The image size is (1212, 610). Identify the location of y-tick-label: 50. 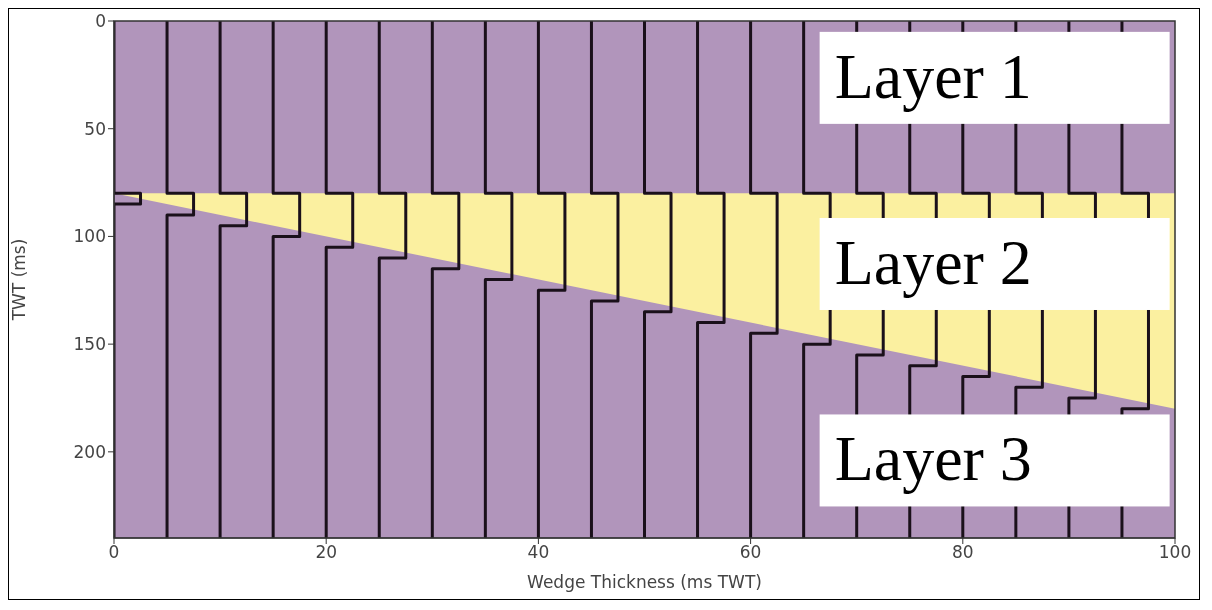
(95, 128).